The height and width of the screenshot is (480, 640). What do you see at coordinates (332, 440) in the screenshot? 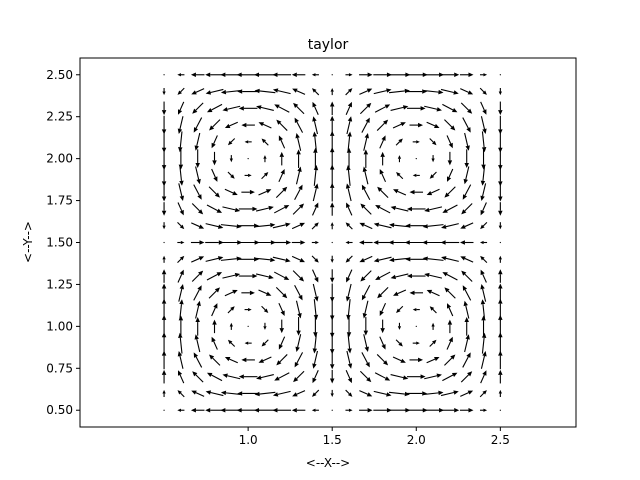
I see `x-tick-label: 1.5` at bounding box center [332, 440].